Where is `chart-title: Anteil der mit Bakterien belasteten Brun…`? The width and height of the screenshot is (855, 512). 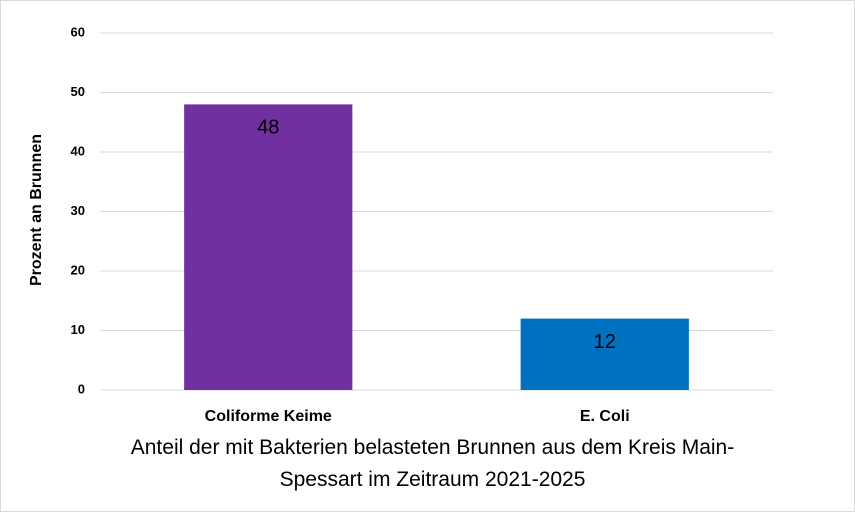 chart-title: Anteil der mit Bakterien belasteten Brun… is located at coordinates (432, 463).